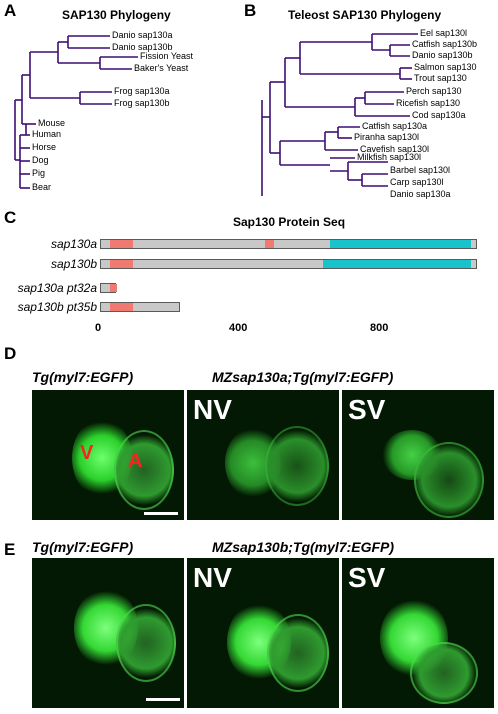 This screenshot has height=714, width=498. What do you see at coordinates (420, 194) in the screenshot?
I see `panel-b-taxon: Danio sap130a` at bounding box center [420, 194].